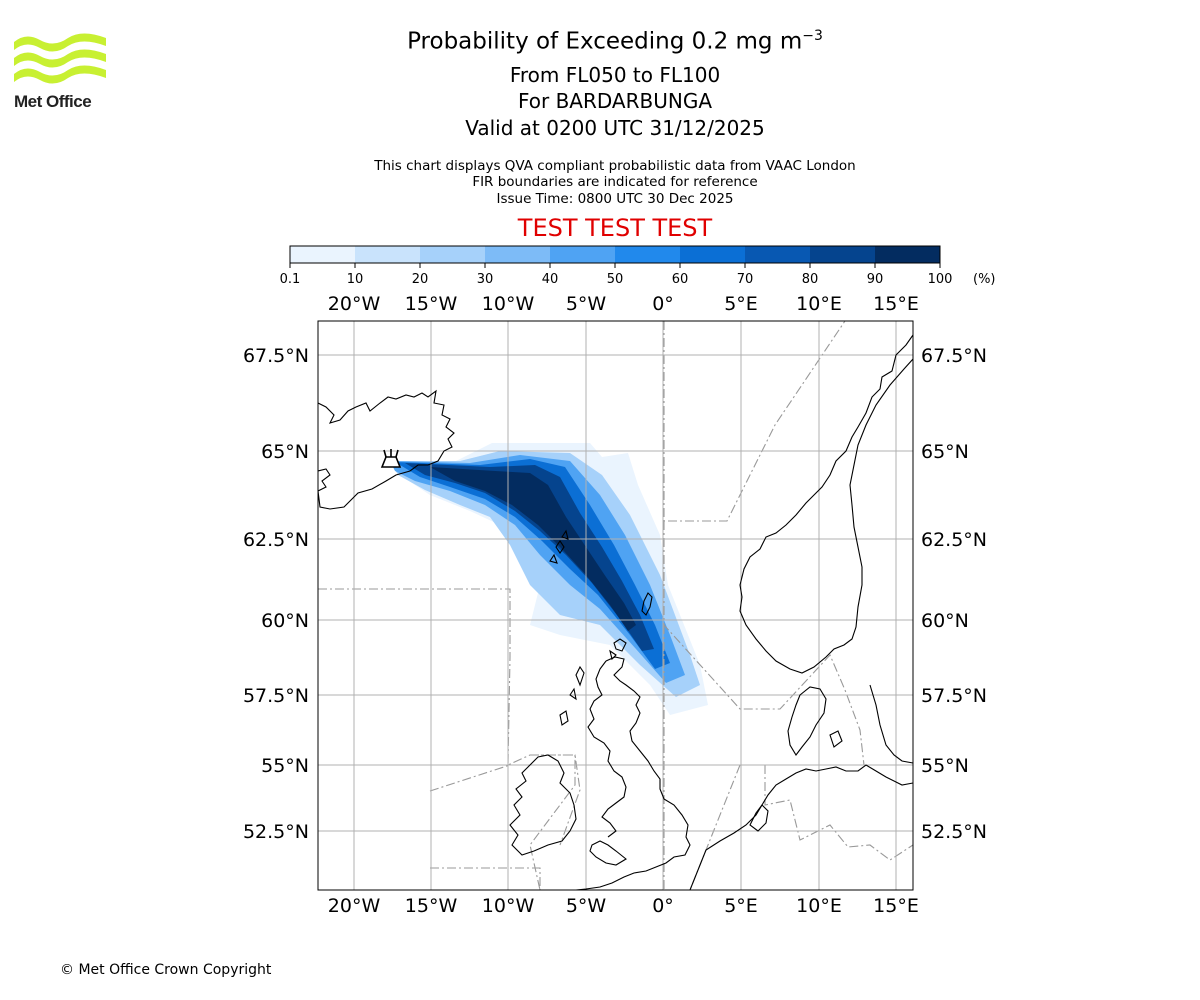  Describe the element at coordinates (586, 906) in the screenshot. I see `longitude-label-bottom: 5°W` at that location.